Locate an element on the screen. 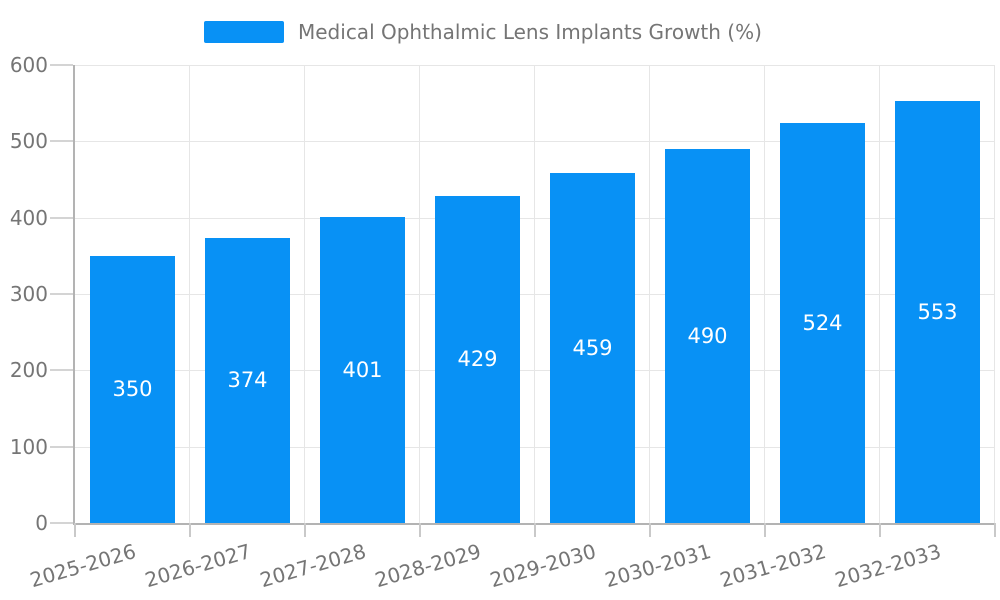  bar-2030-2031: 490 is located at coordinates (707, 335).